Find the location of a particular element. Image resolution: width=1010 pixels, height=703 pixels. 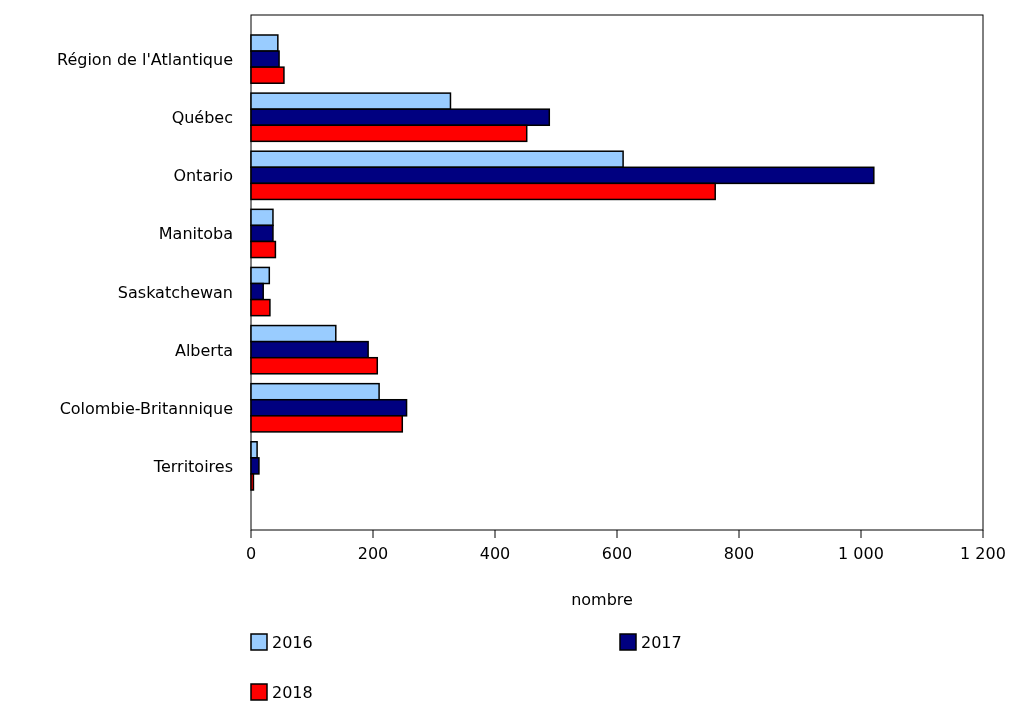

x-tick-label: 400 is located at coordinates (495, 553).